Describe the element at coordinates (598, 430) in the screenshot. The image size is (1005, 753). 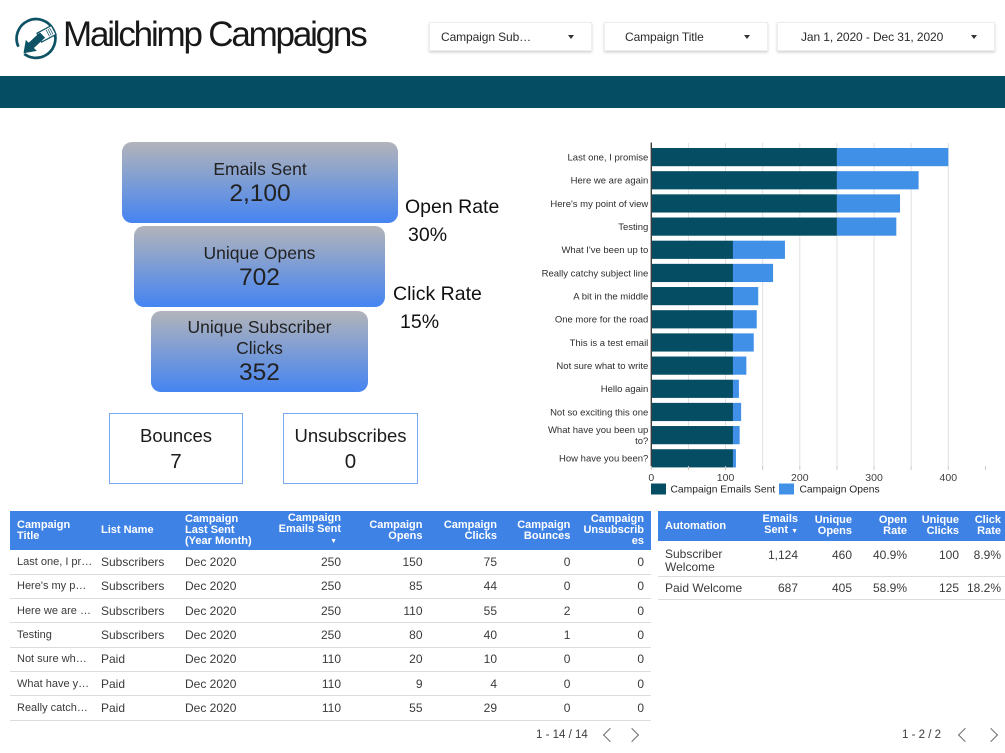
I see `svg-text: What have you been up` at that location.